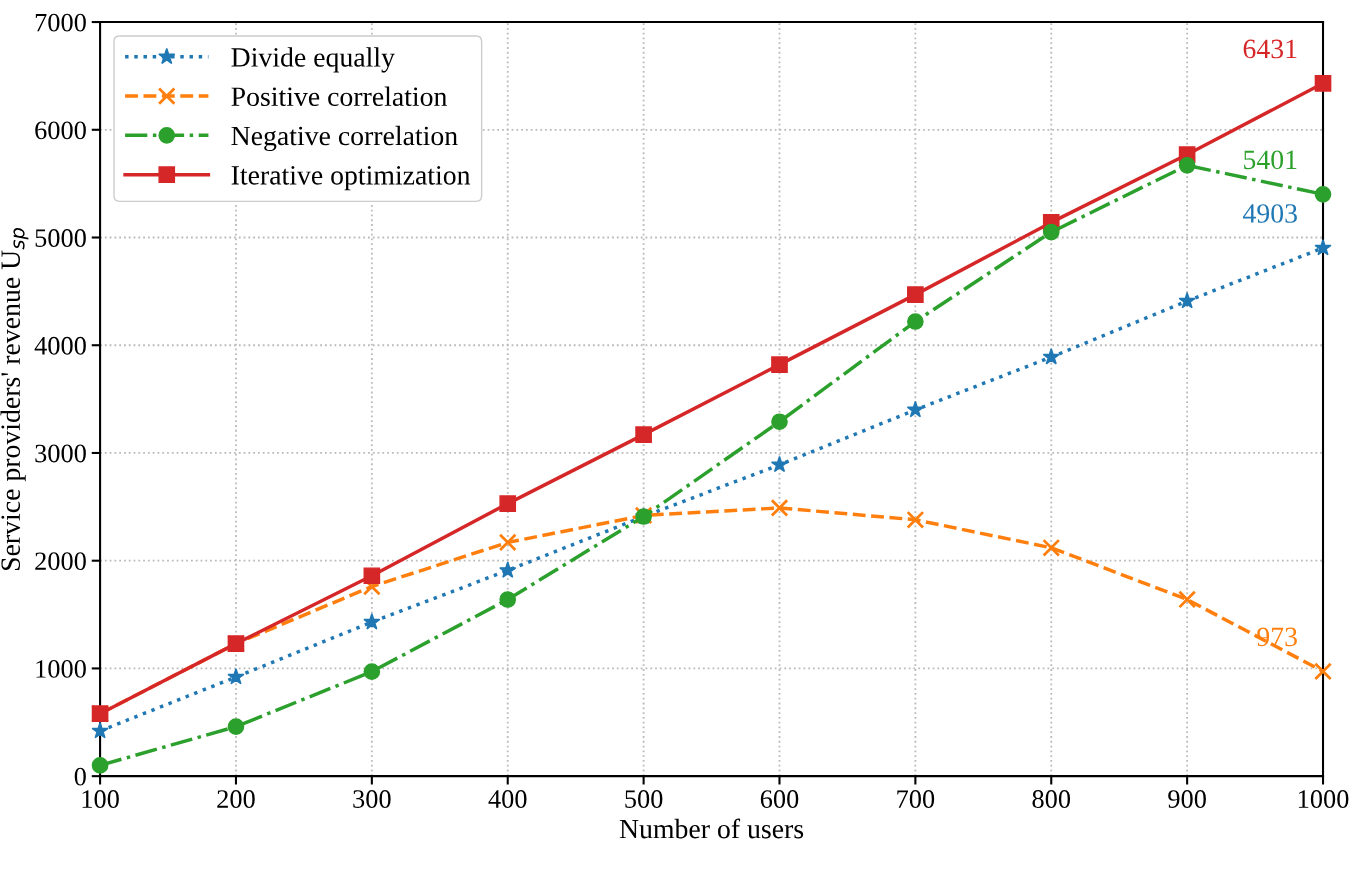 The width and height of the screenshot is (1371, 882). Describe the element at coordinates (1270, 49) in the screenshot. I see `data-label: 6431` at that location.